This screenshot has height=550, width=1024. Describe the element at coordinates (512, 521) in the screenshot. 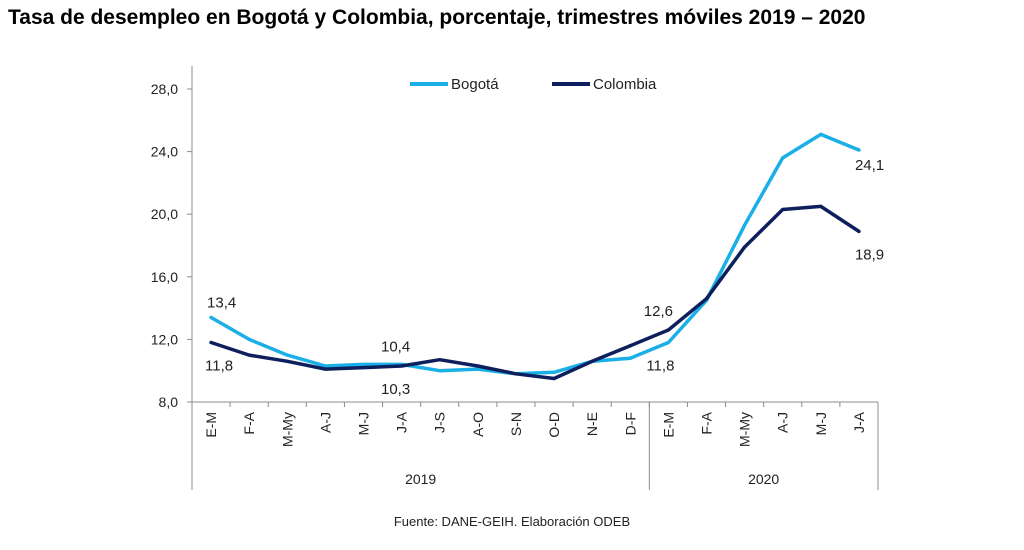

I see `source-note: Fuente: DANE-GEIH. Elaboración ODEB` at that location.